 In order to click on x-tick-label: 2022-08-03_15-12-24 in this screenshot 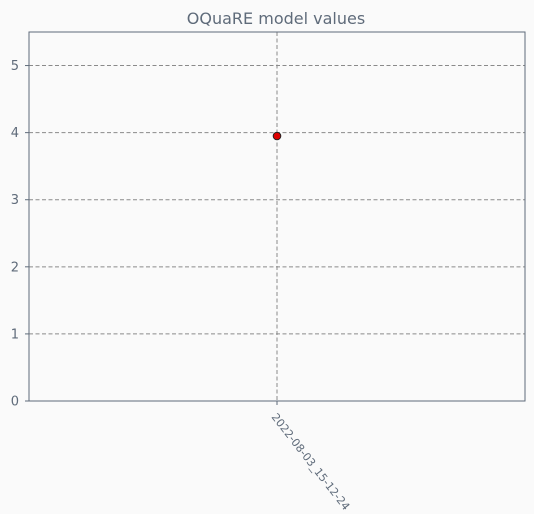, I will do `click(311, 462)`.